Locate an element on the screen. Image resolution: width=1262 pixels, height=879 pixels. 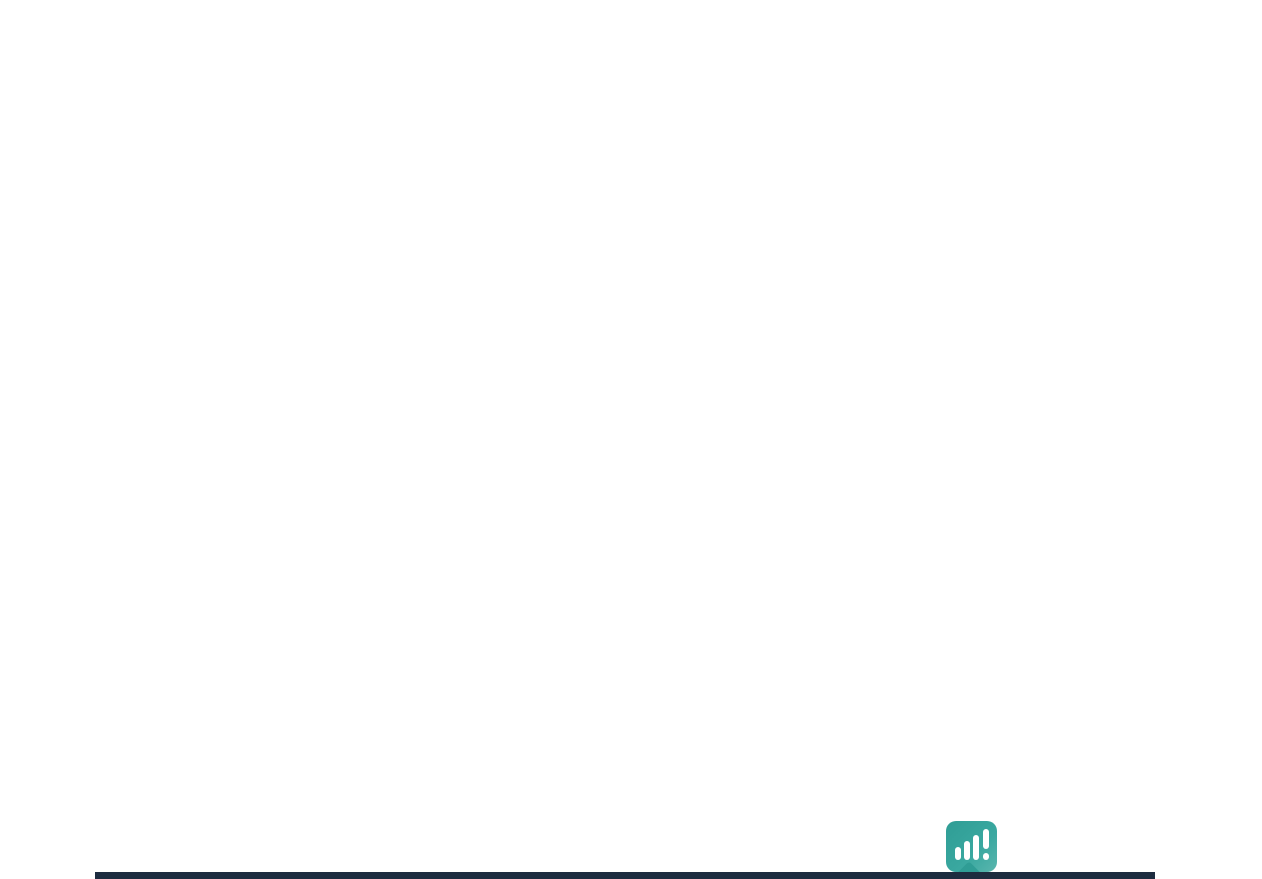
newsworthy-logo is located at coordinates (978, 847).